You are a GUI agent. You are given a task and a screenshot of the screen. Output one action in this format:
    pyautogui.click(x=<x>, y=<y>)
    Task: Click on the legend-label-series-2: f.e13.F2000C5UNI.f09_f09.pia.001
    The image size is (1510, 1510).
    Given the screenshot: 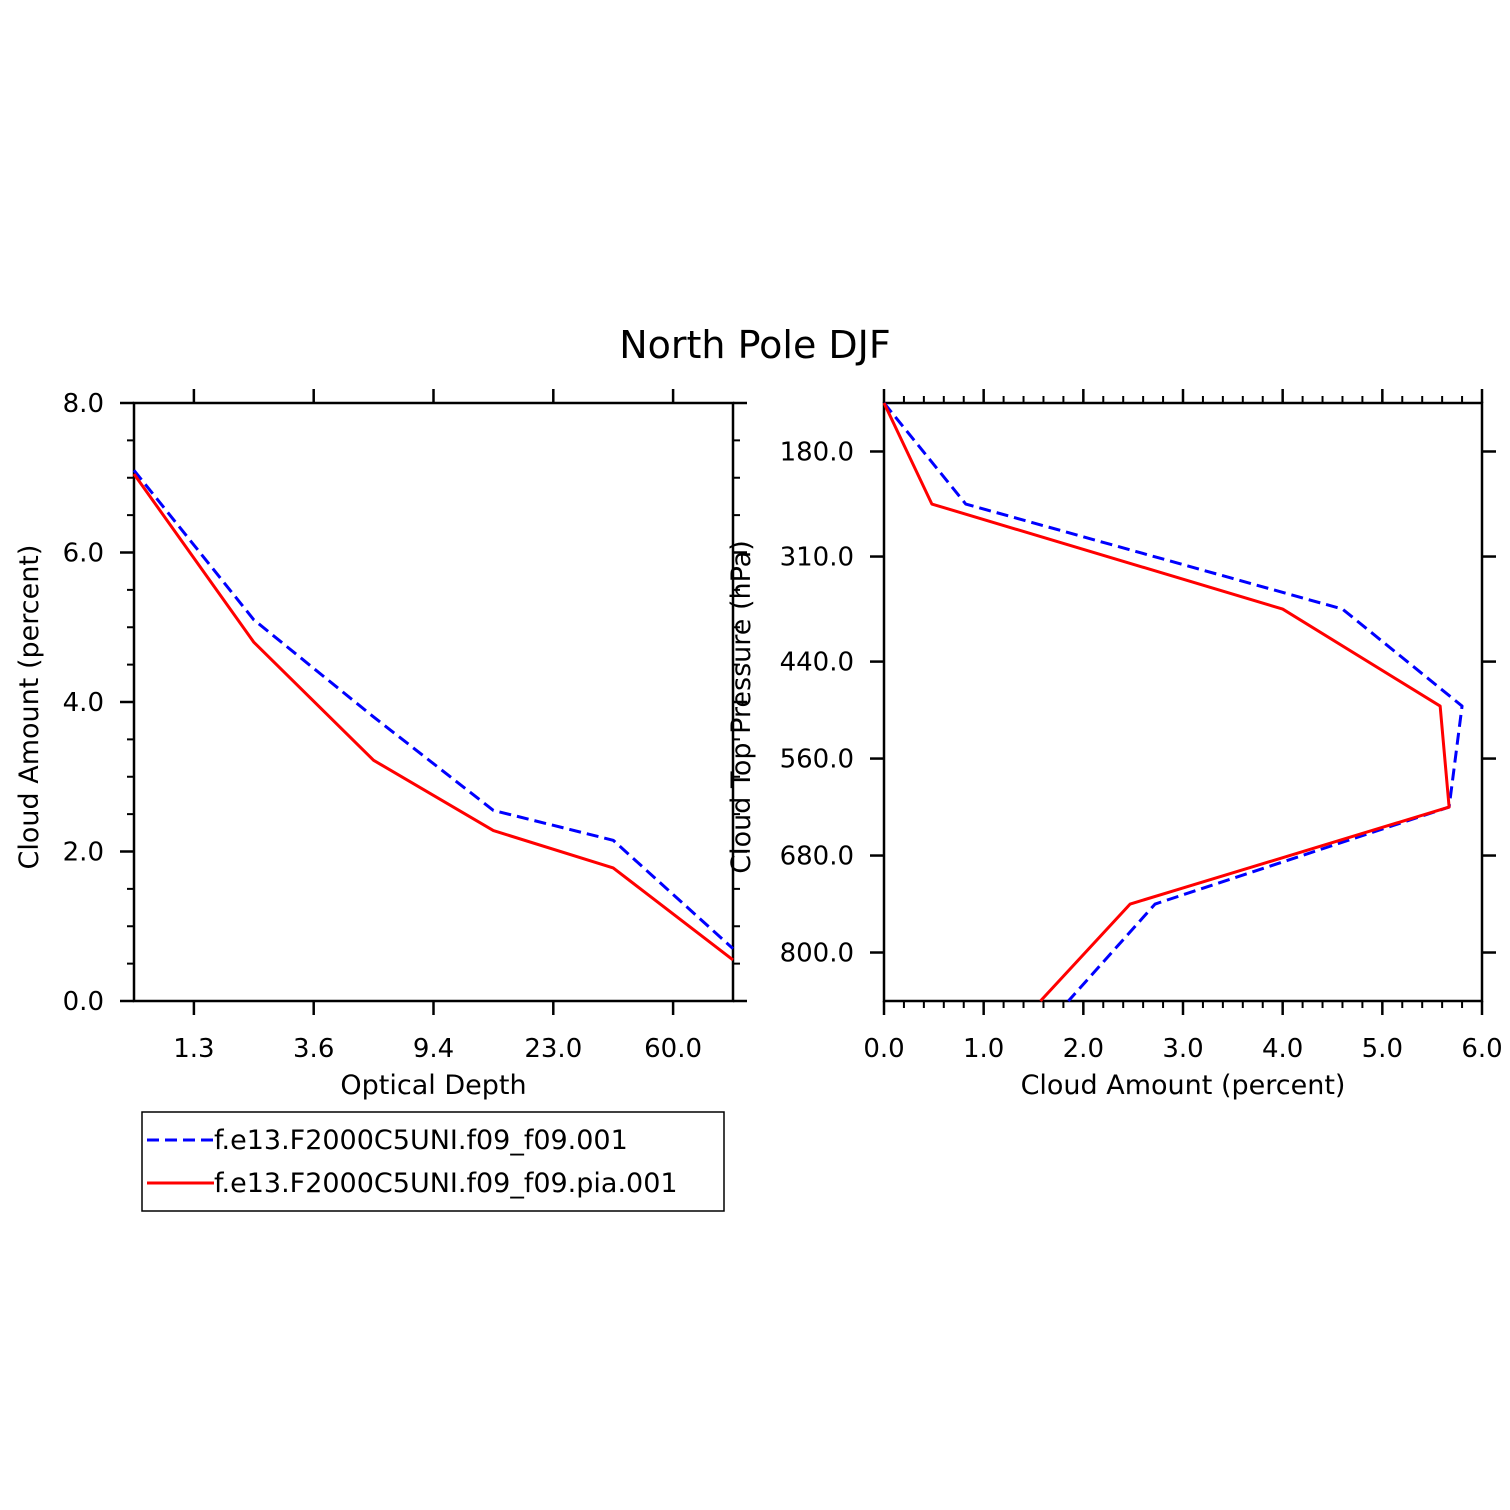 What is the action you would take?
    pyautogui.click(x=446, y=1183)
    